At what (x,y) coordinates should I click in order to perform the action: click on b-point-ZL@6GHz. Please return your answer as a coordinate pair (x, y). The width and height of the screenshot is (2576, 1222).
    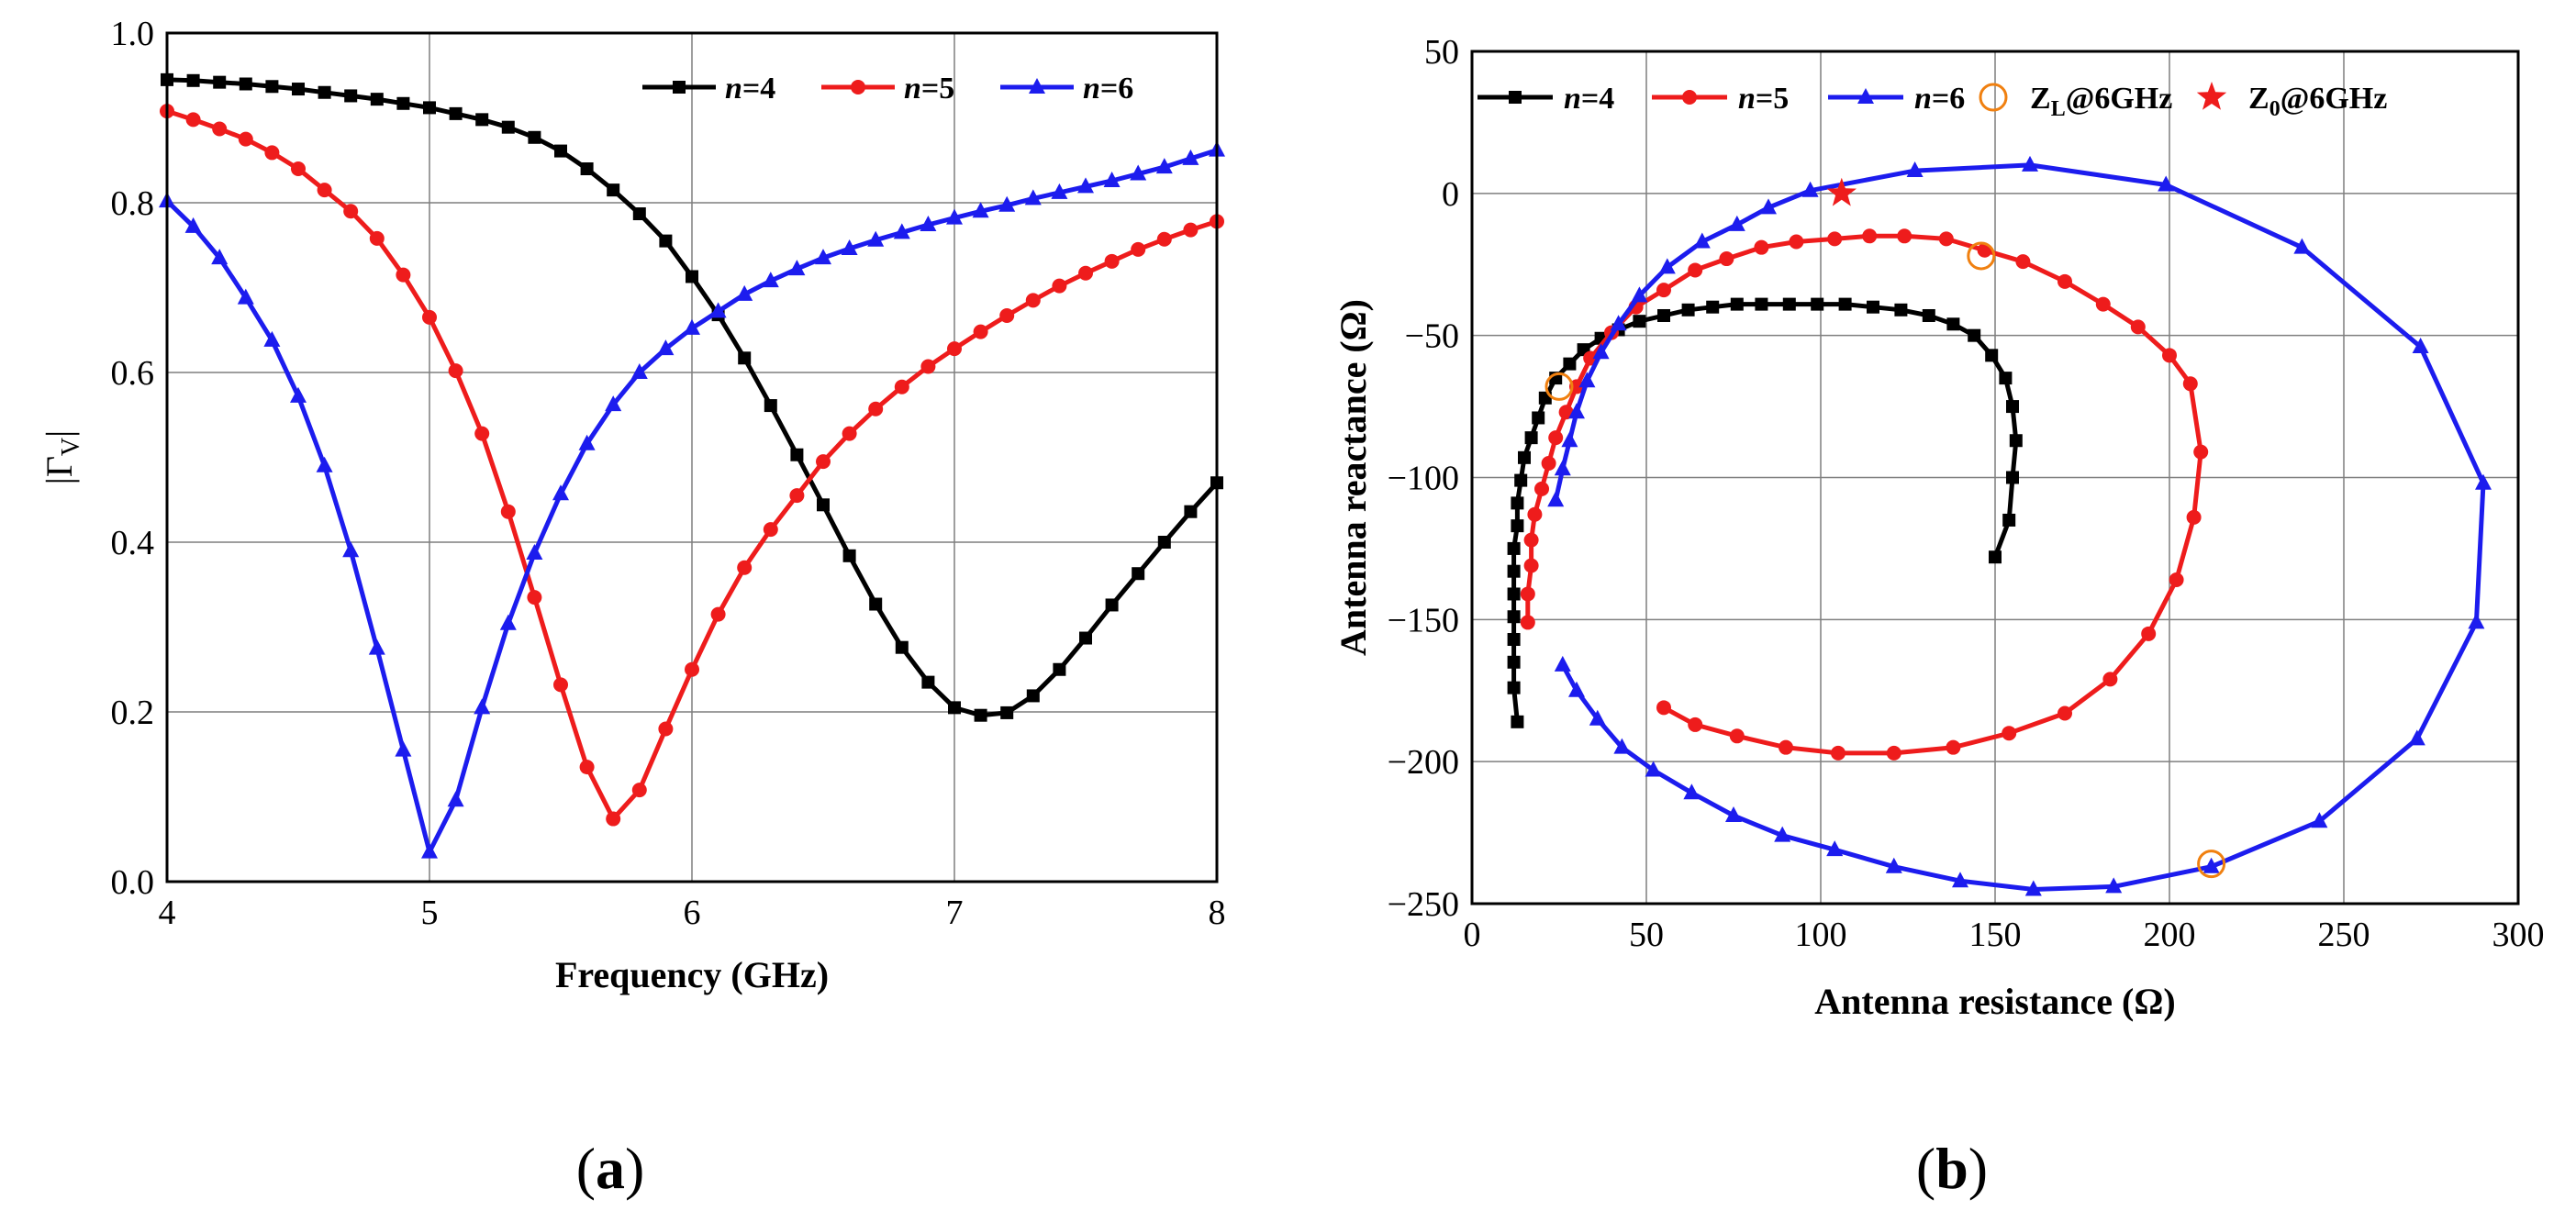
    Looking at the image, I should click on (1559, 386).